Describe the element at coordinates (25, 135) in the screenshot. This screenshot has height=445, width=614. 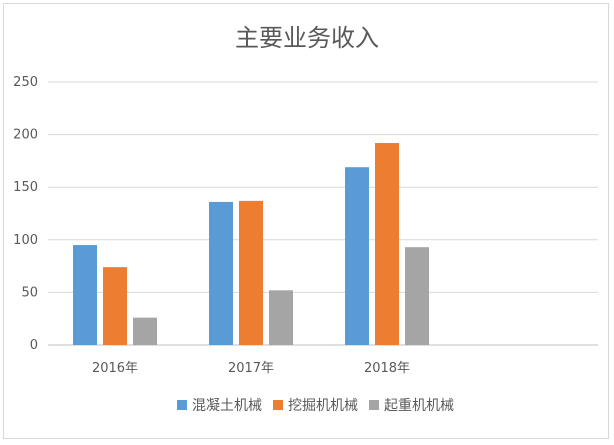
I see `y-tick-label: 200` at that location.